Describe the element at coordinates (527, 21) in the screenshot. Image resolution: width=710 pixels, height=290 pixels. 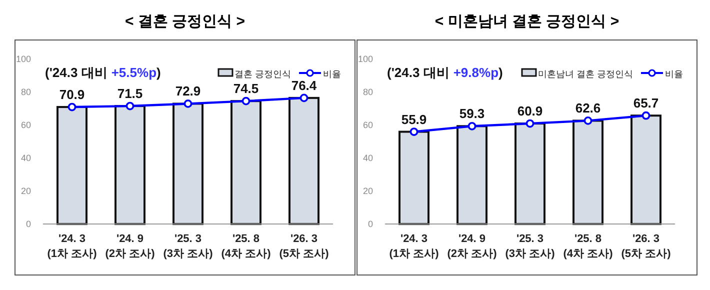
I see `chart-title: < 미혼남녀 결혼 긍정인식 >` at that location.